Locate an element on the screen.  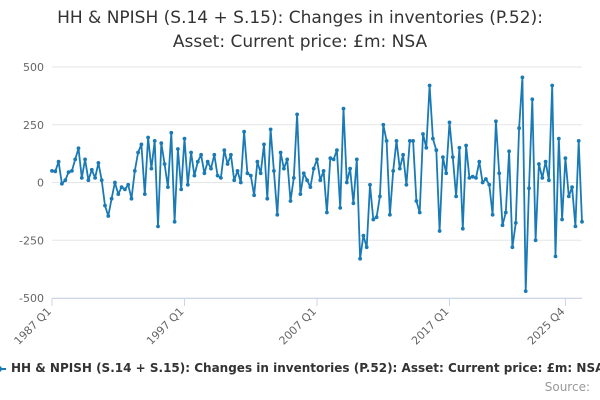
source-credit: Source: is located at coordinates (567, 387).